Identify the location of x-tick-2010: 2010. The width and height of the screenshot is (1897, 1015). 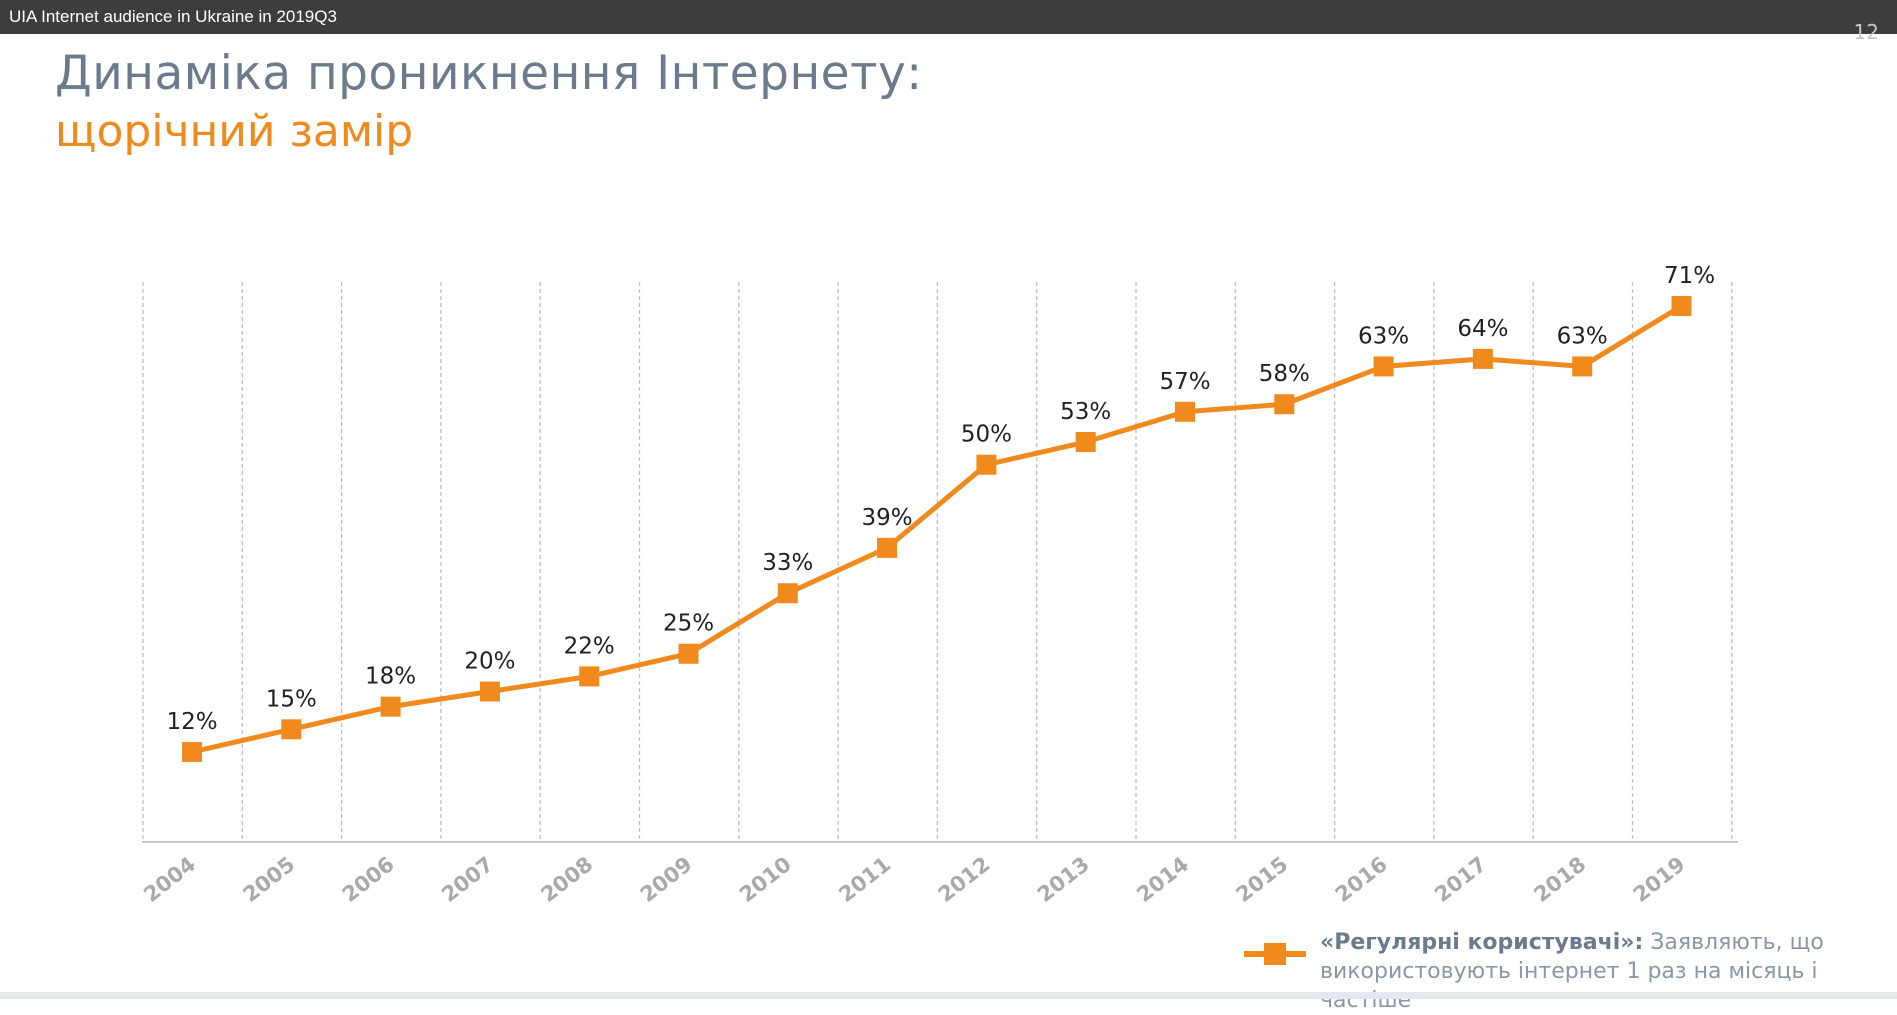
(765, 879).